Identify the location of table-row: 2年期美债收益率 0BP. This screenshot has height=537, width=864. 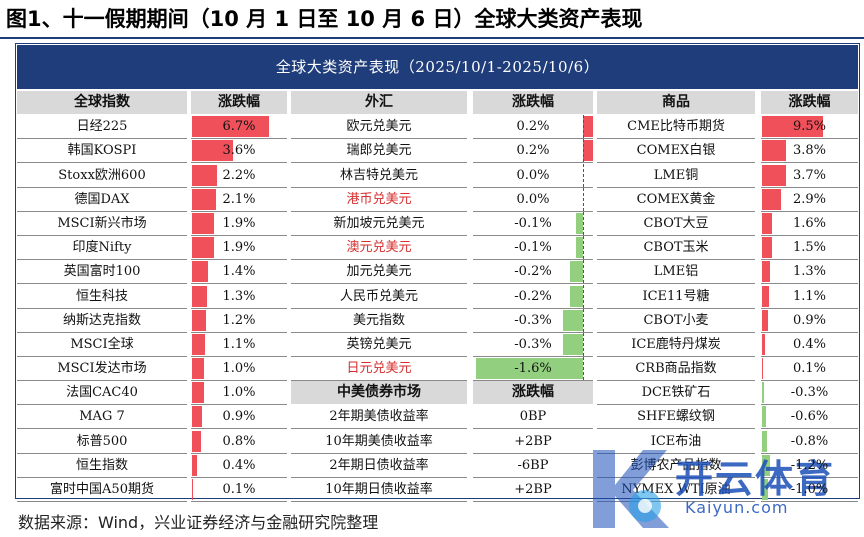
(442, 417).